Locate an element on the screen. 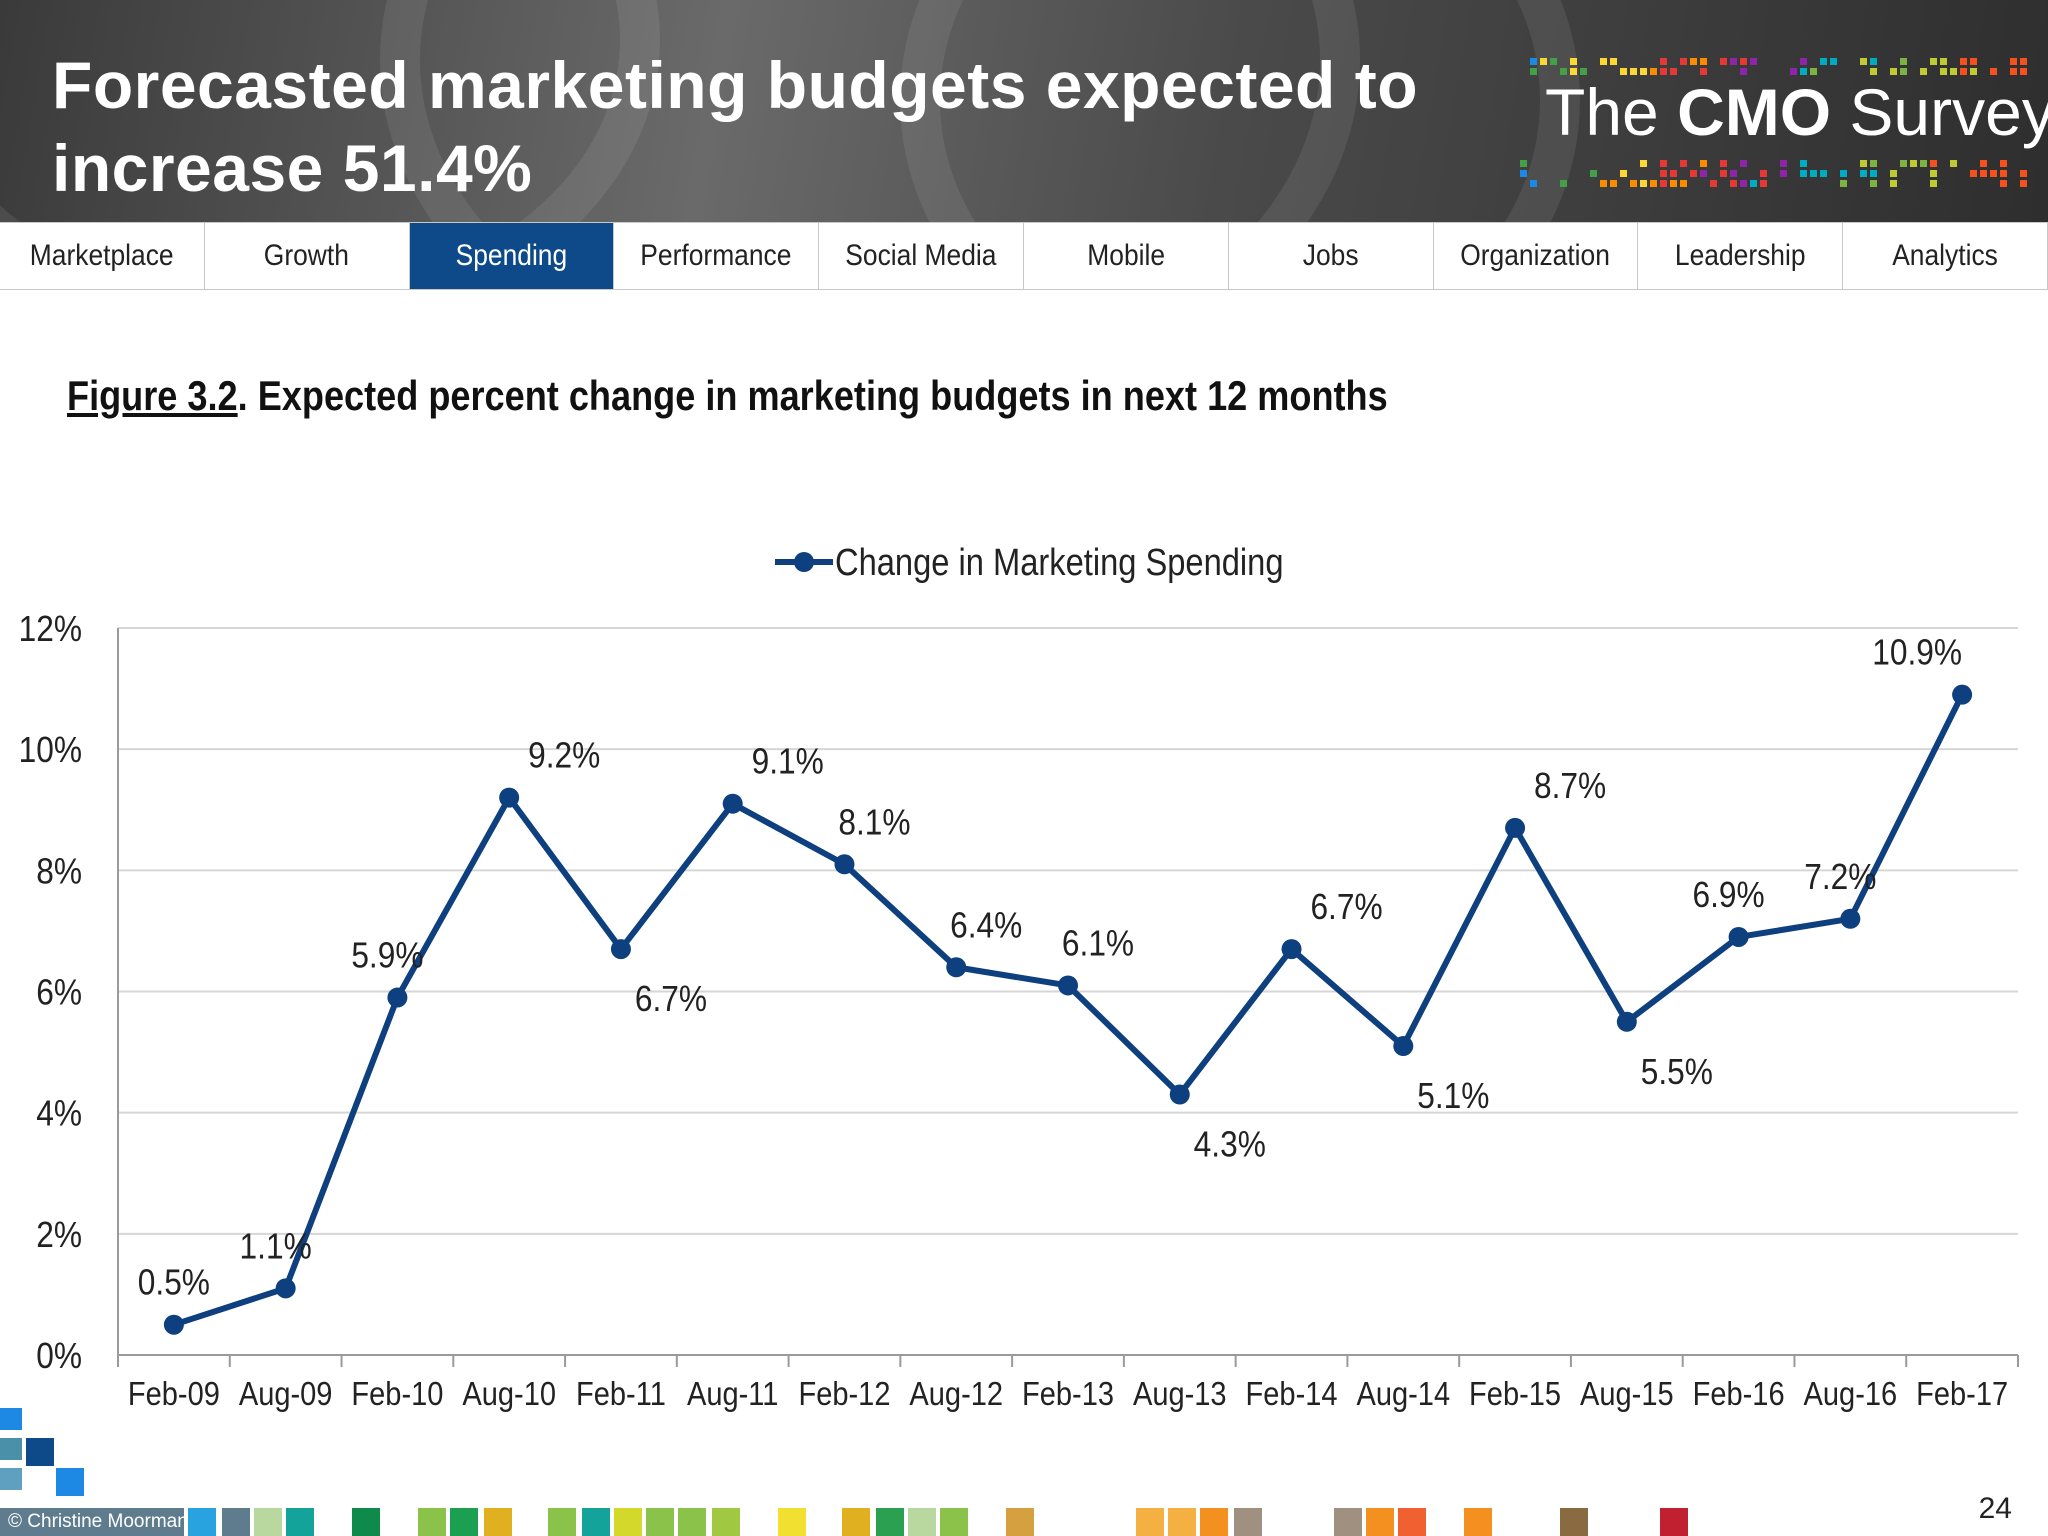 Image resolution: width=2048 pixels, height=1536 pixels. tab-mobile: Mobile is located at coordinates (1126, 256).